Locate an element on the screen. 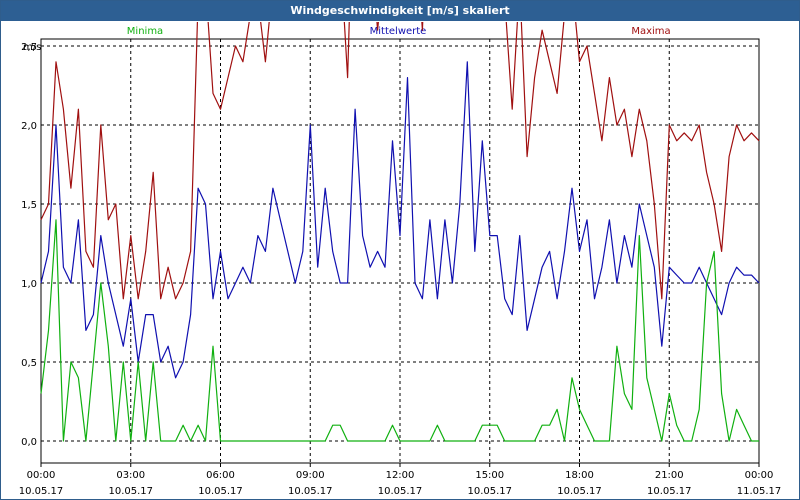  y-tick-label: 0,0 is located at coordinates (29, 442).